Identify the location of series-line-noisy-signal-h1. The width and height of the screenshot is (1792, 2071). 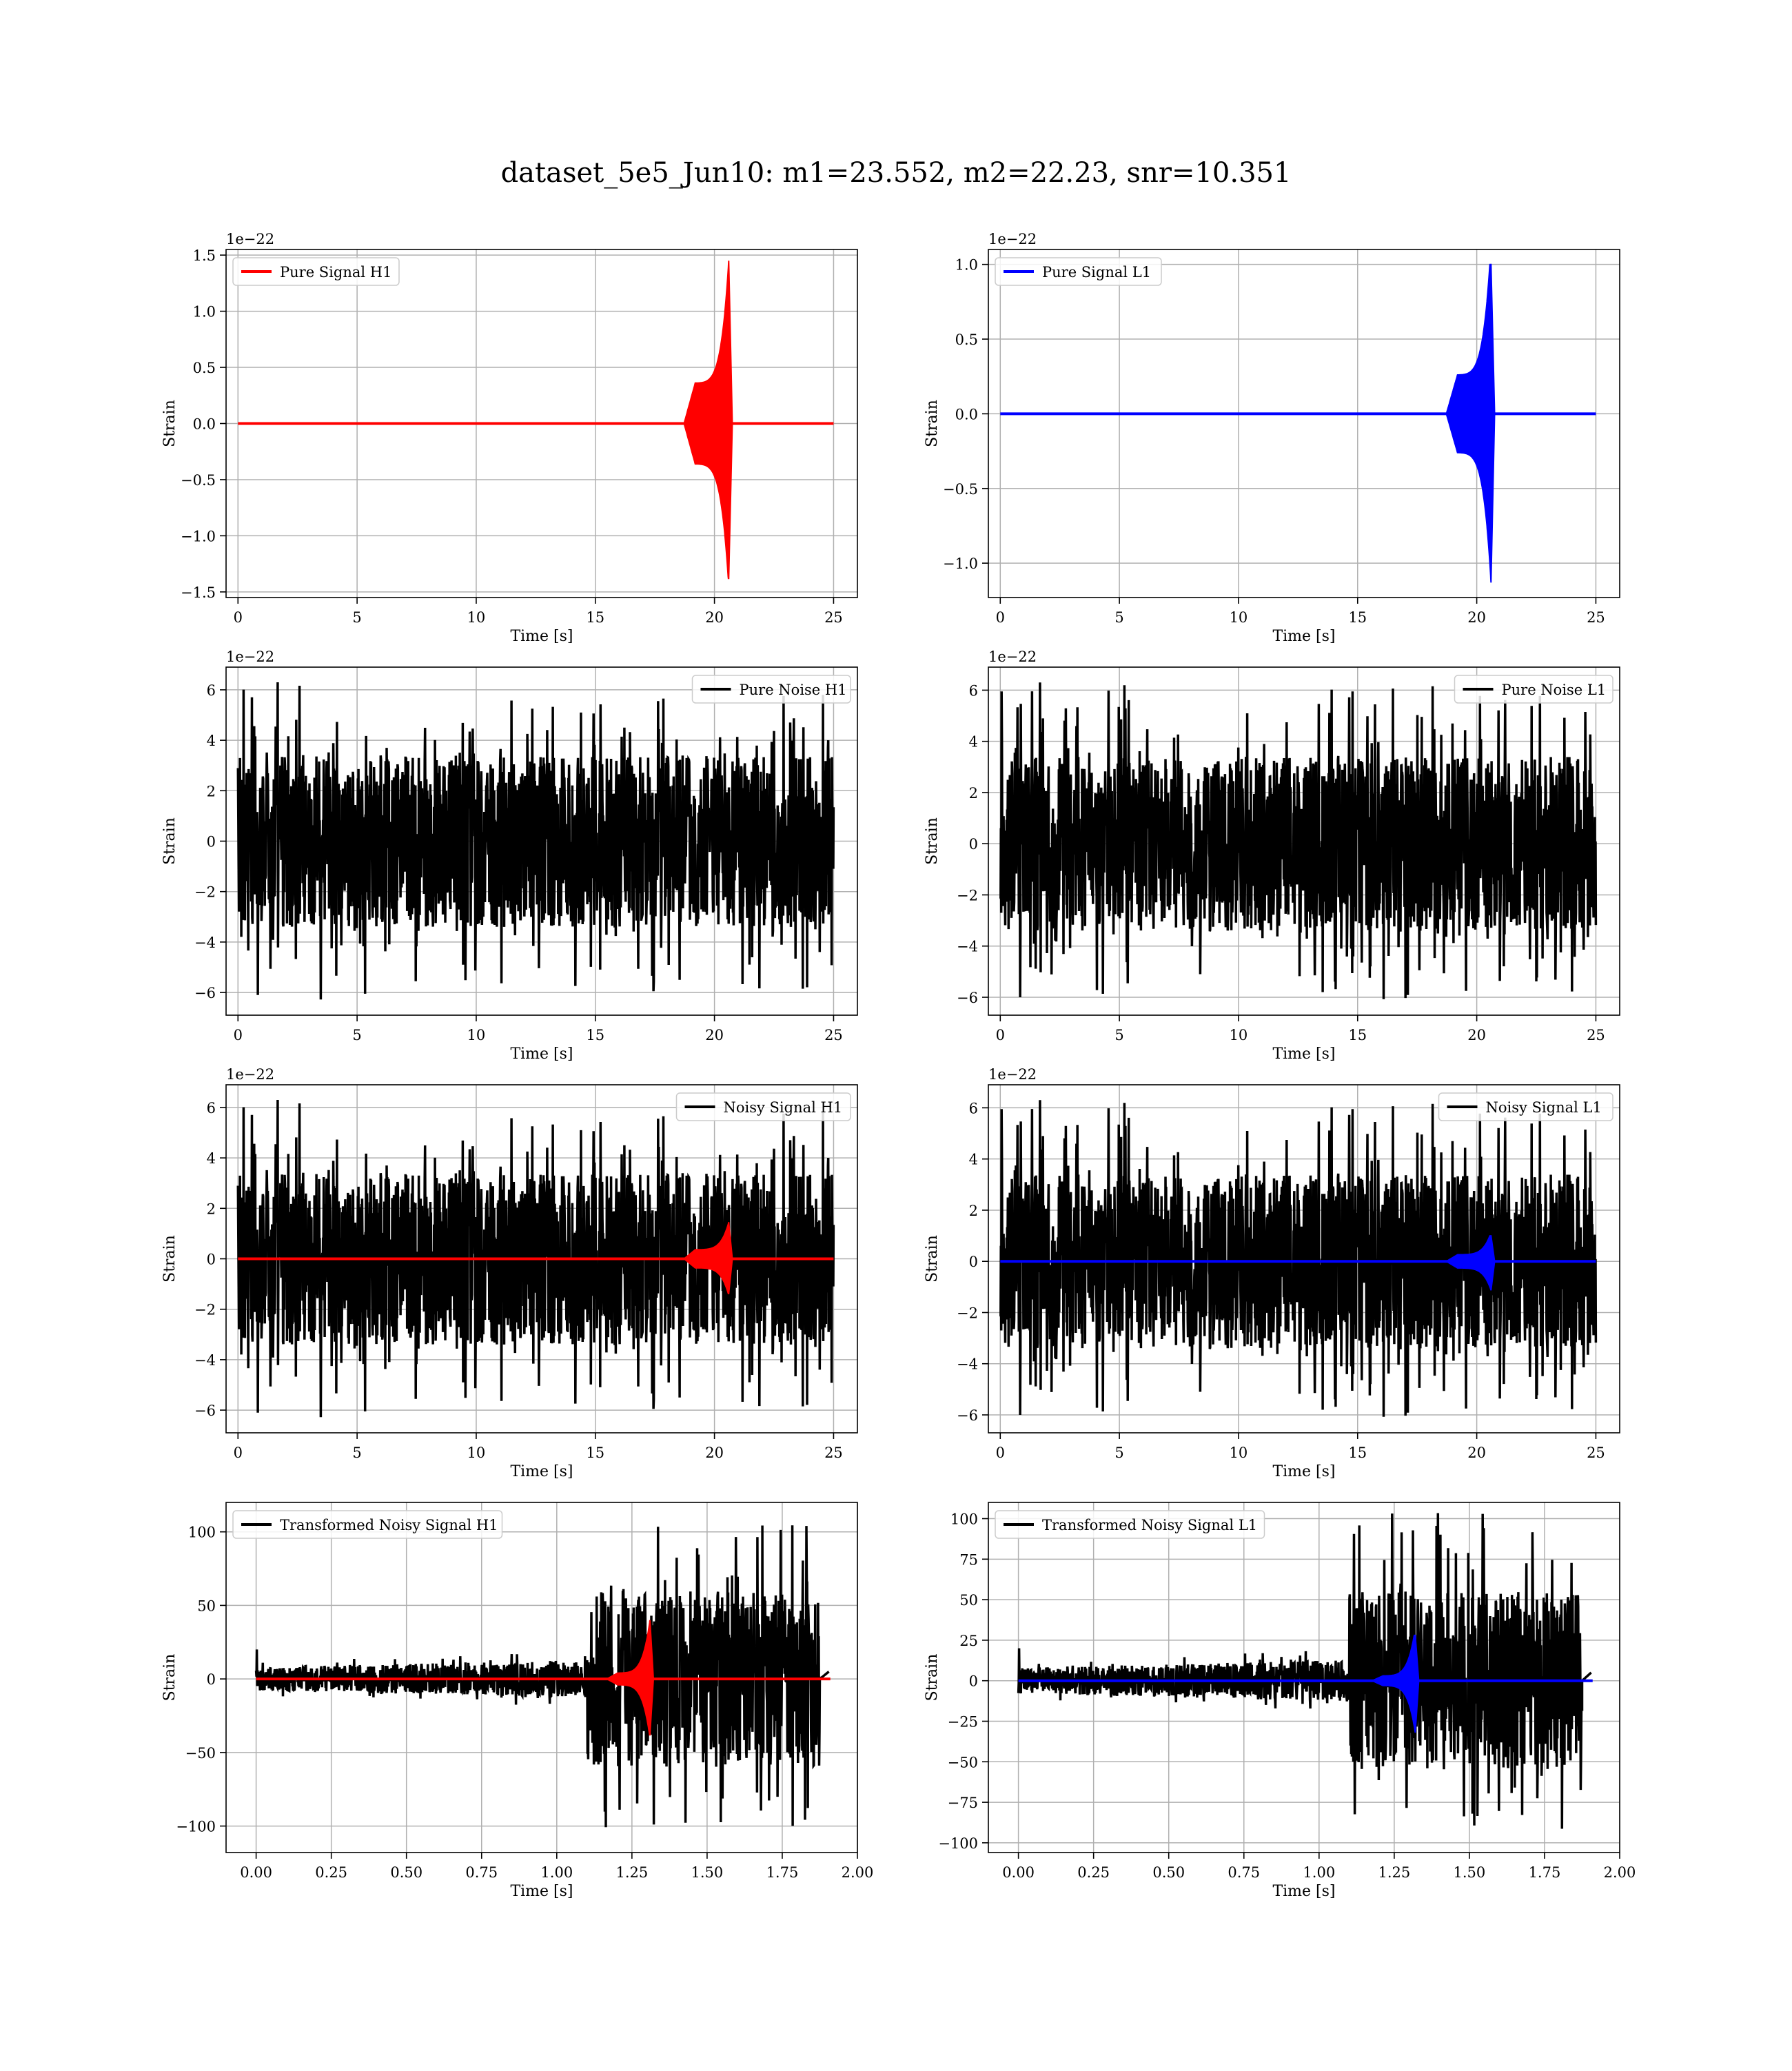
(535, 1258).